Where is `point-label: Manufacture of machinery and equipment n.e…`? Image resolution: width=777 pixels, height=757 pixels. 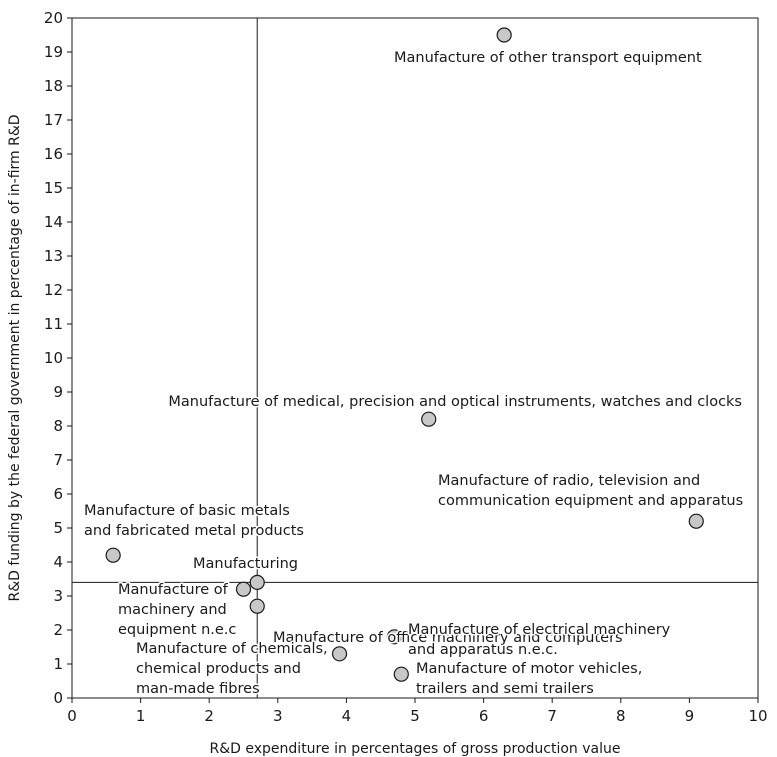 point-label: Manufacture of machinery and equipment n.e… is located at coordinates (177, 610).